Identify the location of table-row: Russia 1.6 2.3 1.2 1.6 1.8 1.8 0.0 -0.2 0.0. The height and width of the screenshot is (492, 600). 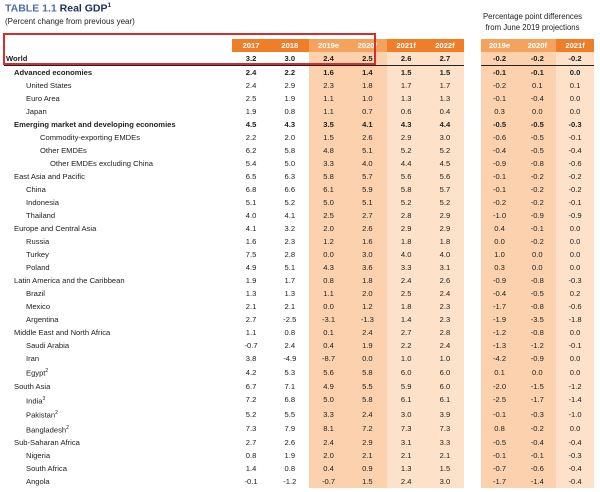
(299, 241).